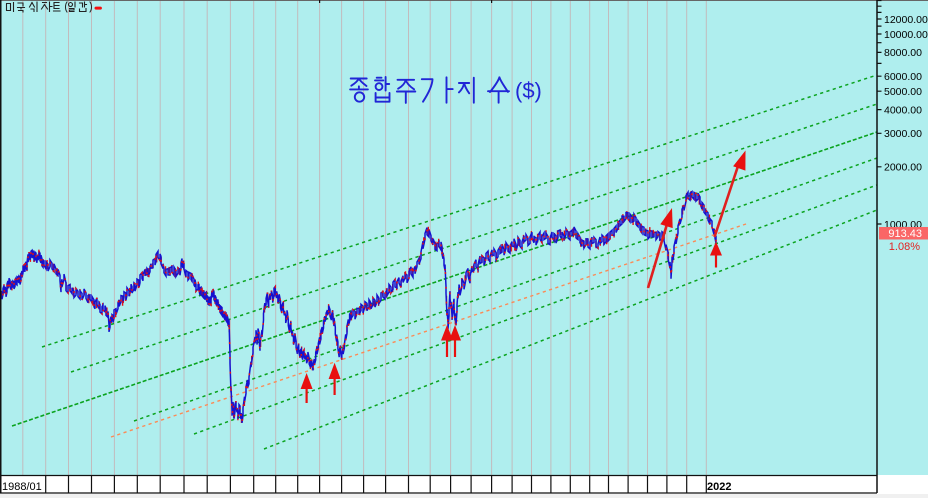  Describe the element at coordinates (903, 134) in the screenshot. I see `svg-text: 3000.00` at that location.